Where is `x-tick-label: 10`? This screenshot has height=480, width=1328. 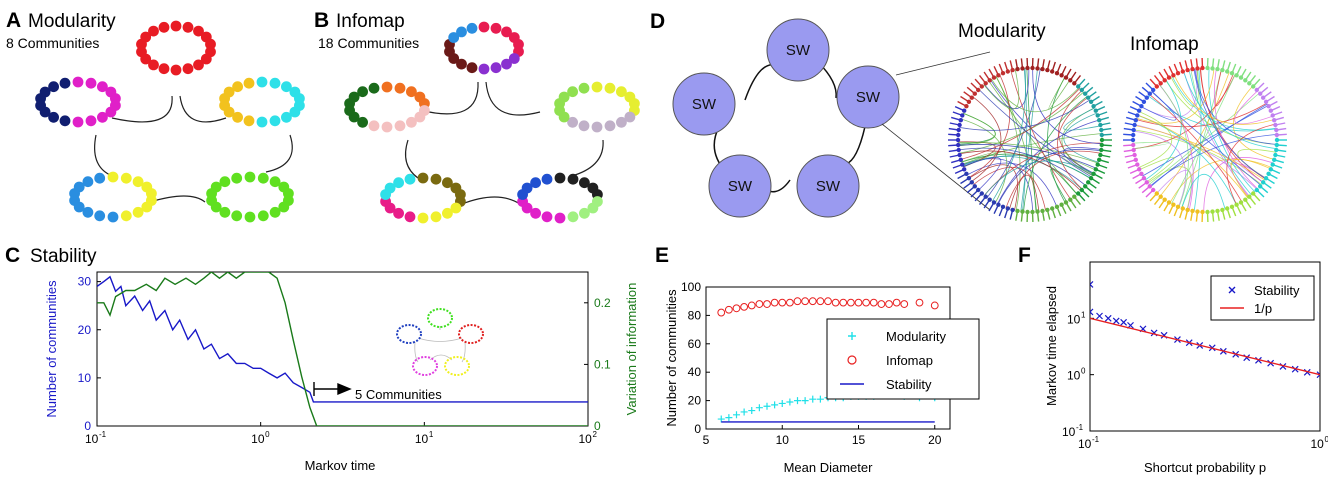 x-tick-label: 10 is located at coordinates (783, 440).